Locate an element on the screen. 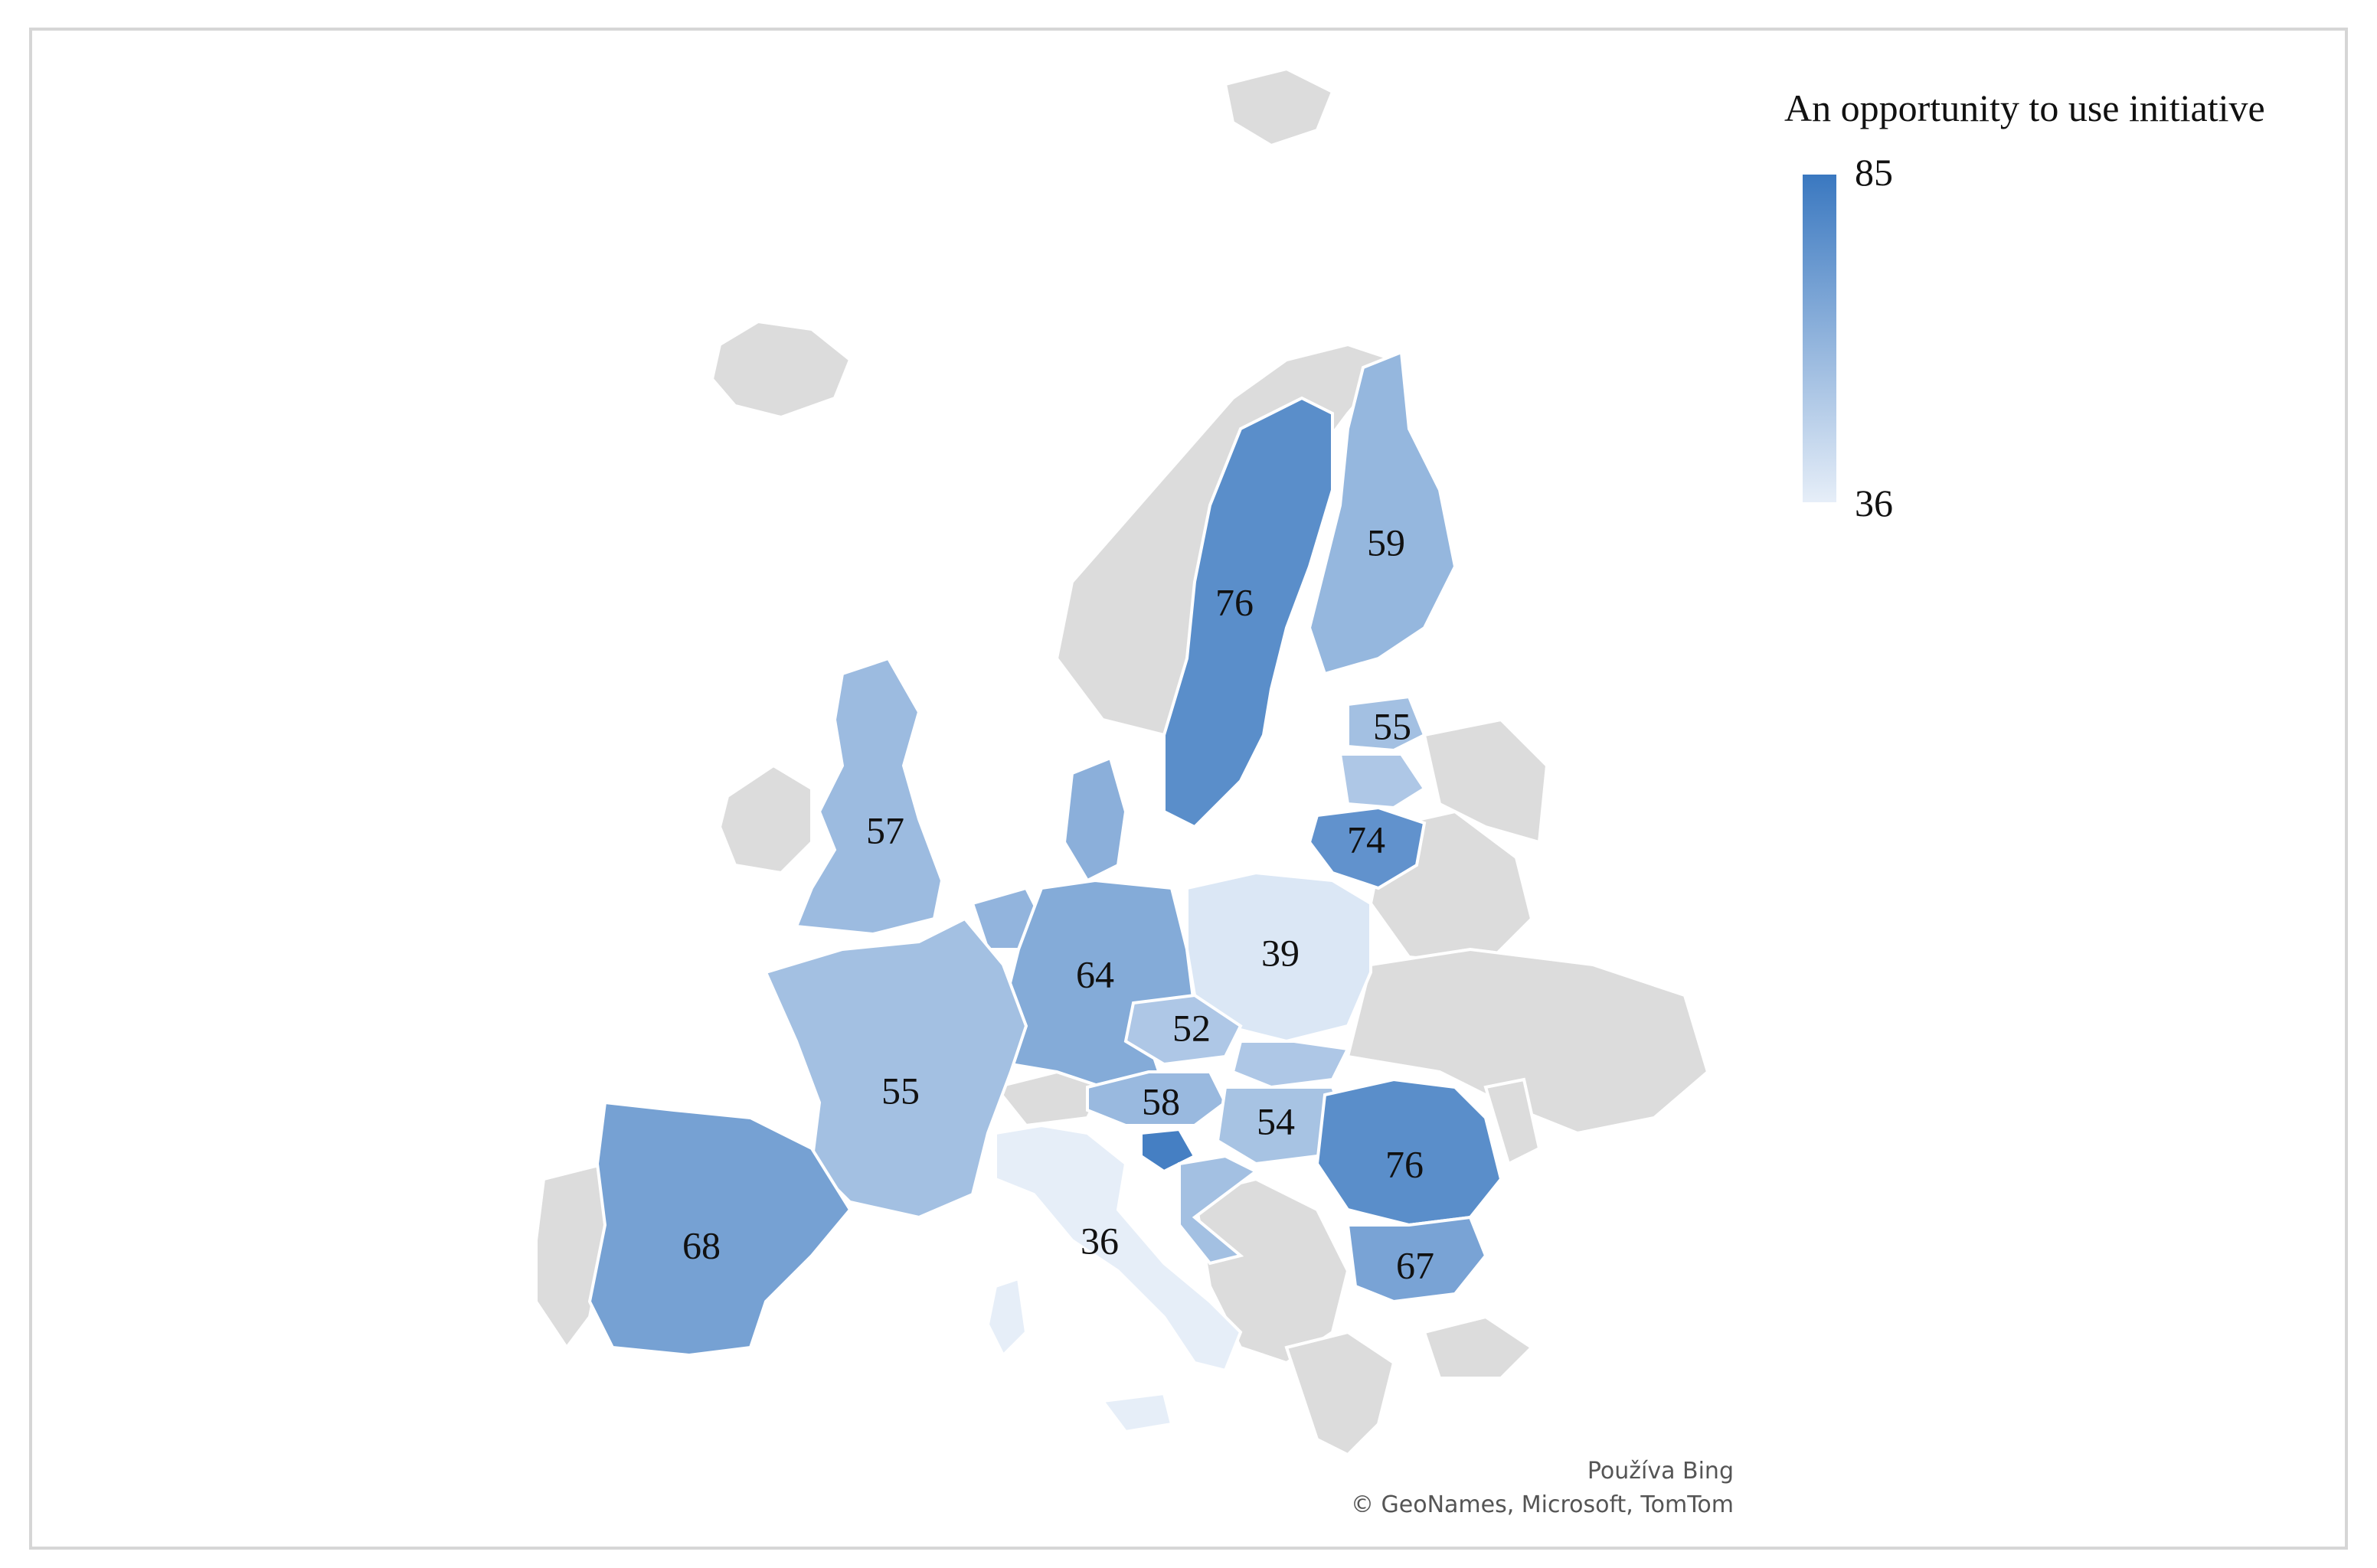 The height and width of the screenshot is (1568, 2377). country-italy is located at coordinates (1118, 1248).